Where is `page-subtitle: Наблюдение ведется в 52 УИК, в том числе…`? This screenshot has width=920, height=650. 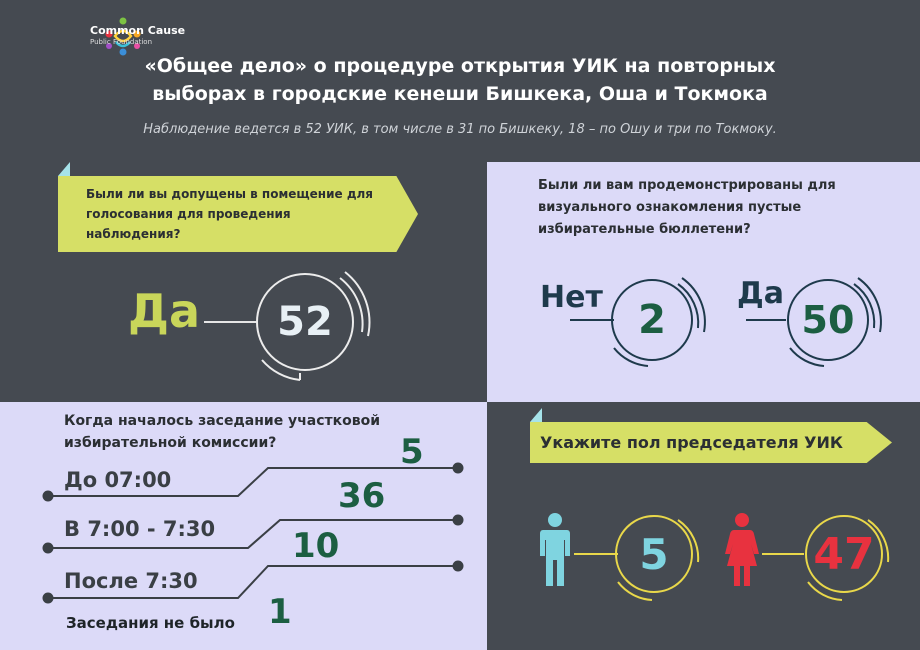
page-subtitle: Наблюдение ведется в 52 УИК, в том числе… is located at coordinates (460, 129).